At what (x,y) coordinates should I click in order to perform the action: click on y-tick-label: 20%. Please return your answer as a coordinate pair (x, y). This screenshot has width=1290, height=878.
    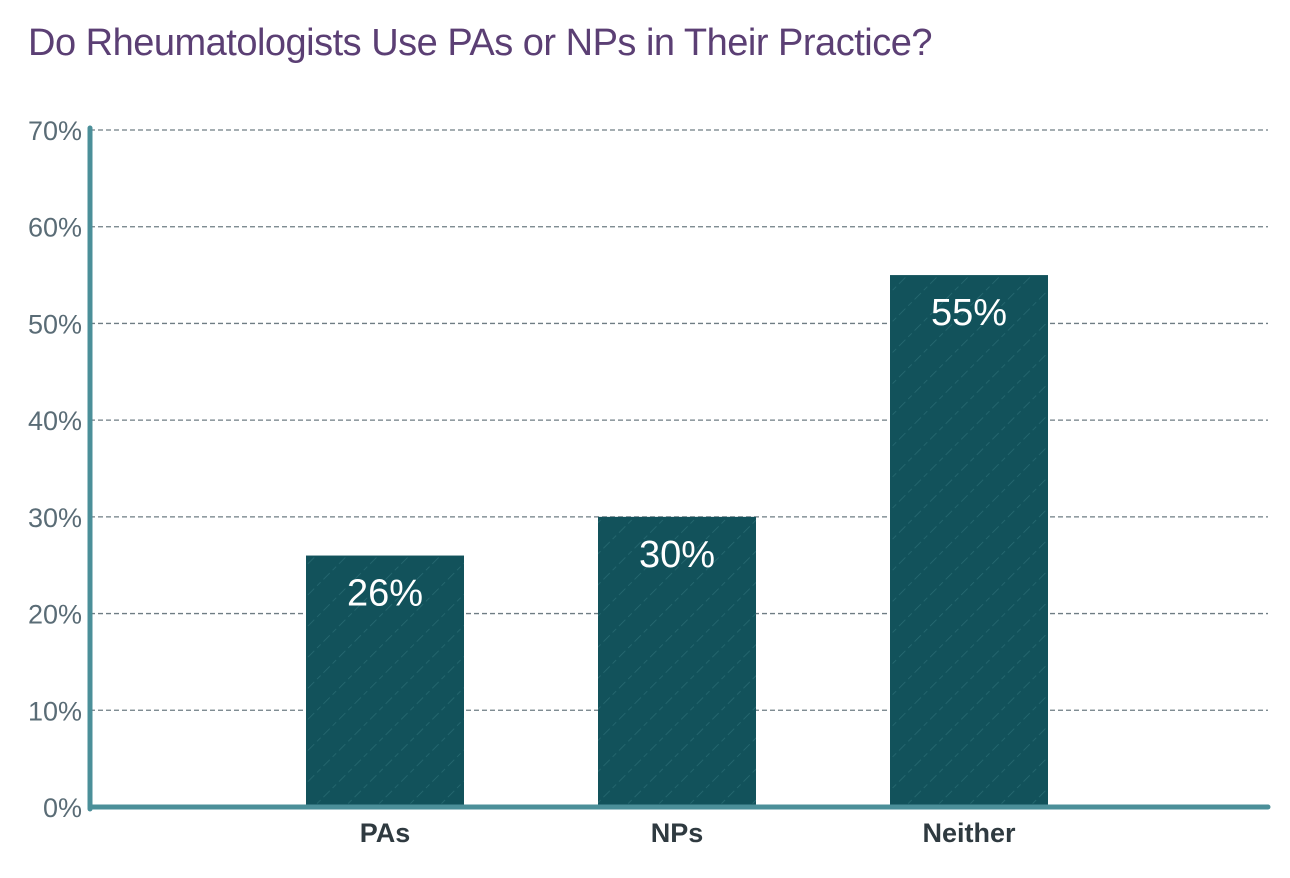
    Looking at the image, I should click on (55, 615).